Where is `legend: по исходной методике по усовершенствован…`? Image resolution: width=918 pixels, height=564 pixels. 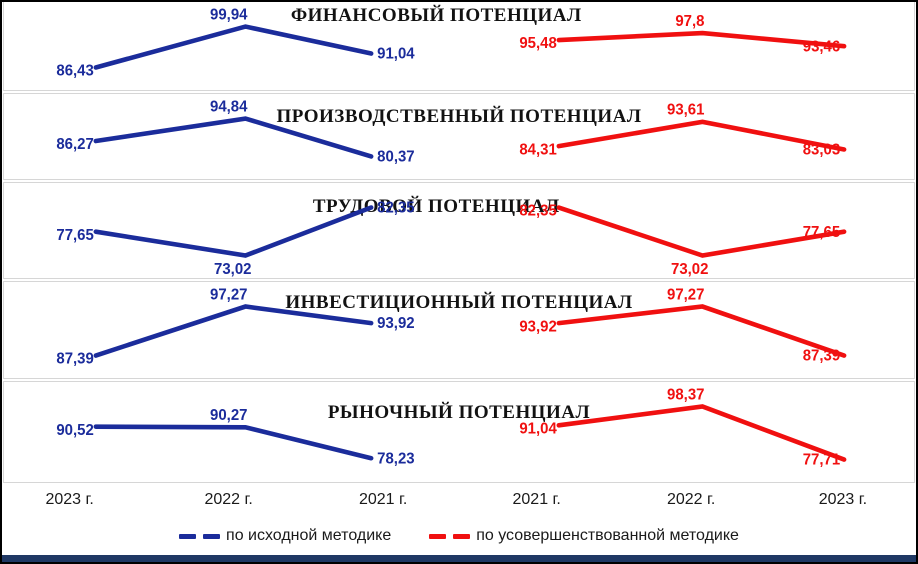
legend: по исходной методике по усовершенствован… is located at coordinates (459, 536).